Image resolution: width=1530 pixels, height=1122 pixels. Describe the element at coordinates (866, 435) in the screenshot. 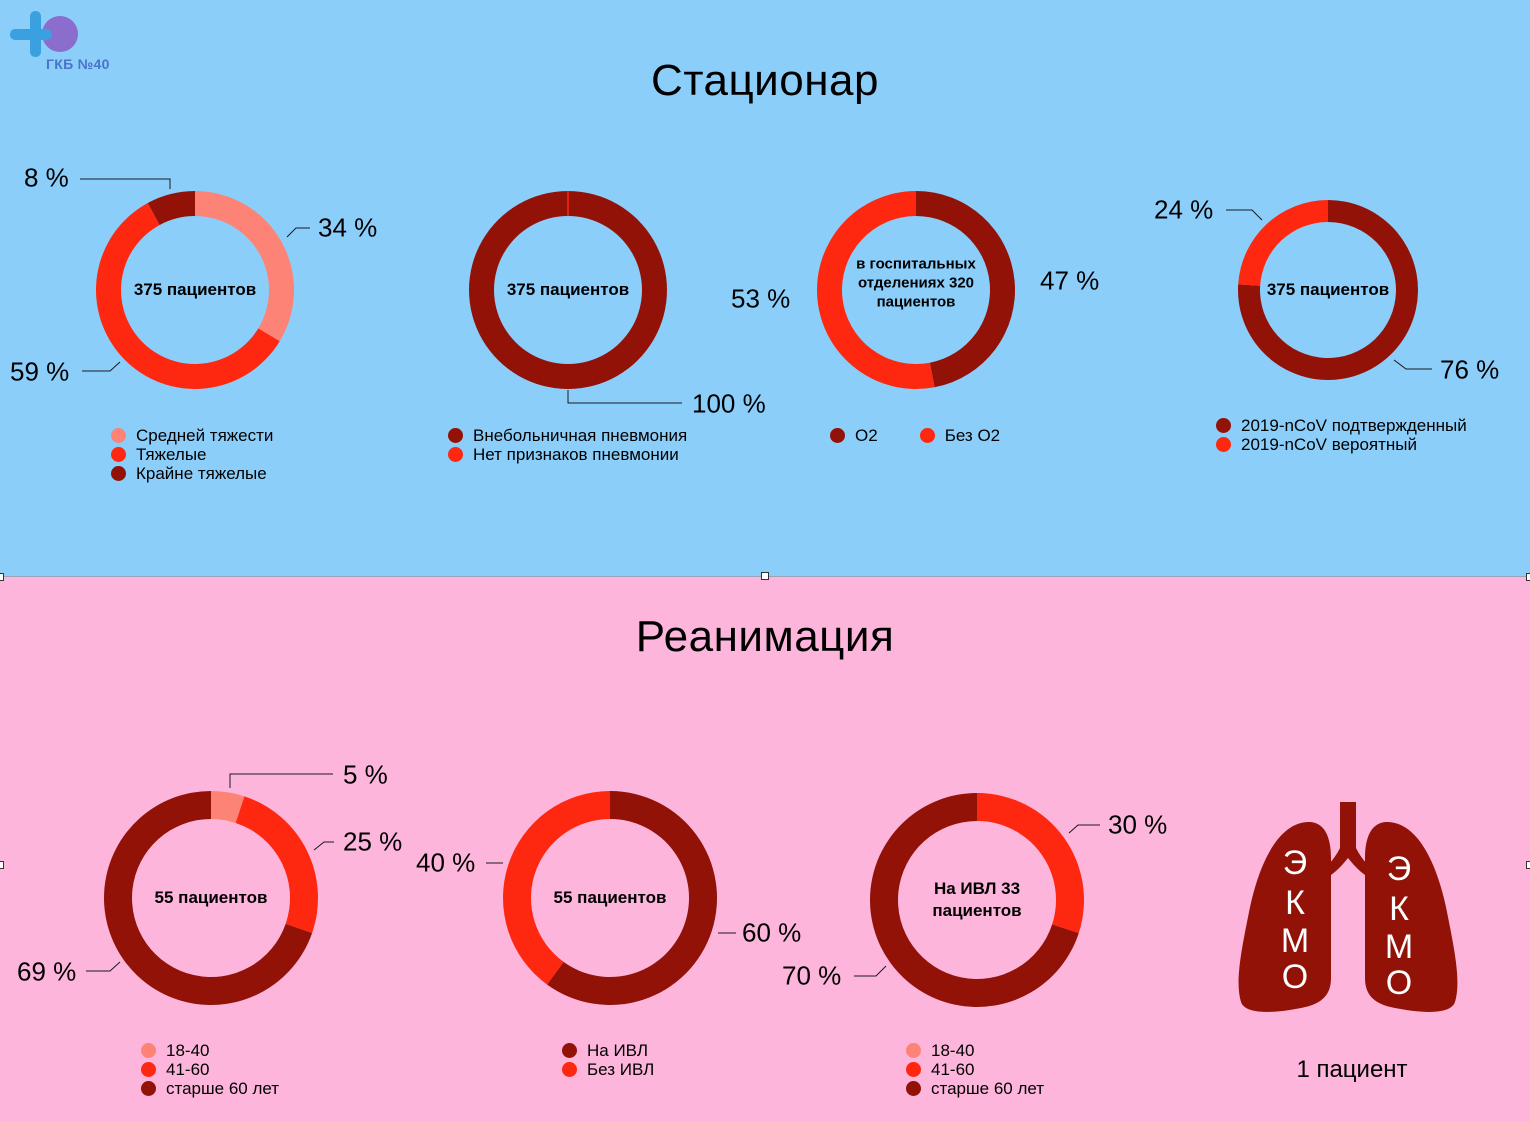

I see `legend-label: O2` at that location.